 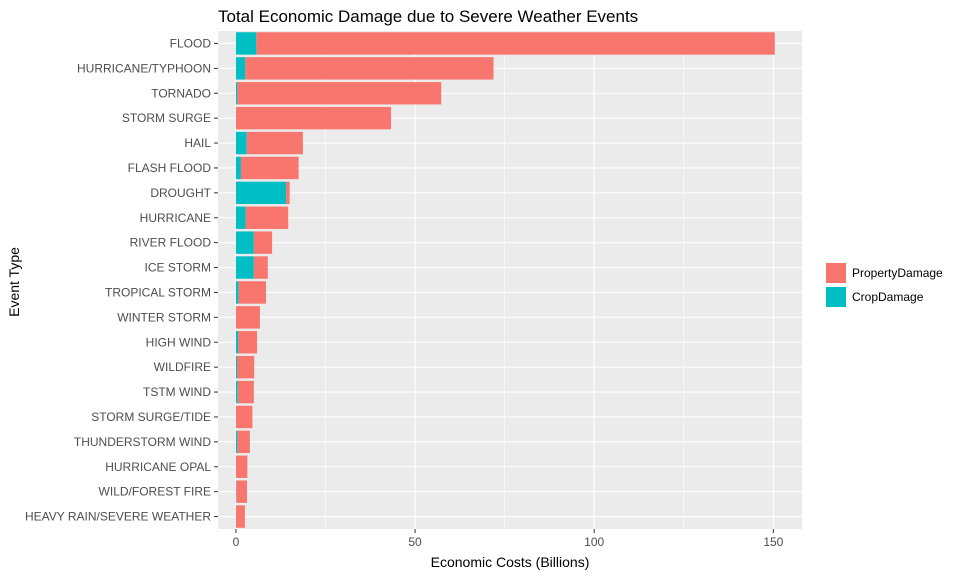 What do you see at coordinates (175, 218) in the screenshot?
I see `y-tick-label: HURRICANE` at bounding box center [175, 218].